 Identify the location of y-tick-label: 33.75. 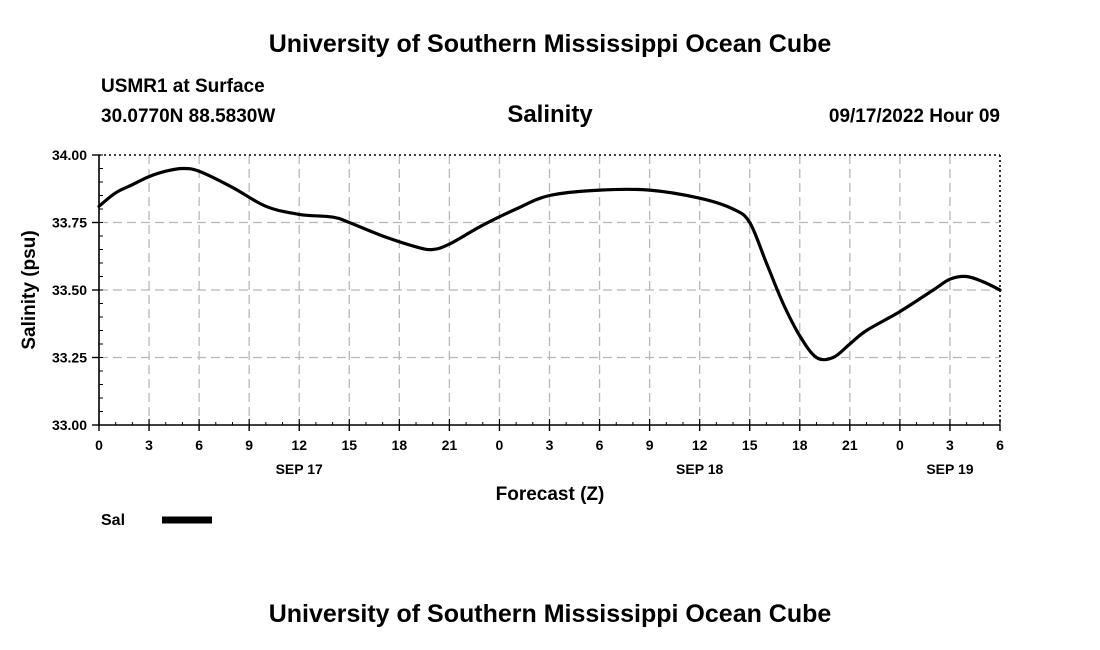
(69, 223).